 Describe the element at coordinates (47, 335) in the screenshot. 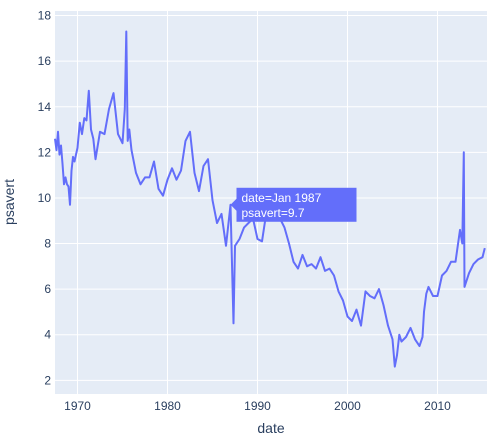

I see `y-tick-label: 4` at that location.